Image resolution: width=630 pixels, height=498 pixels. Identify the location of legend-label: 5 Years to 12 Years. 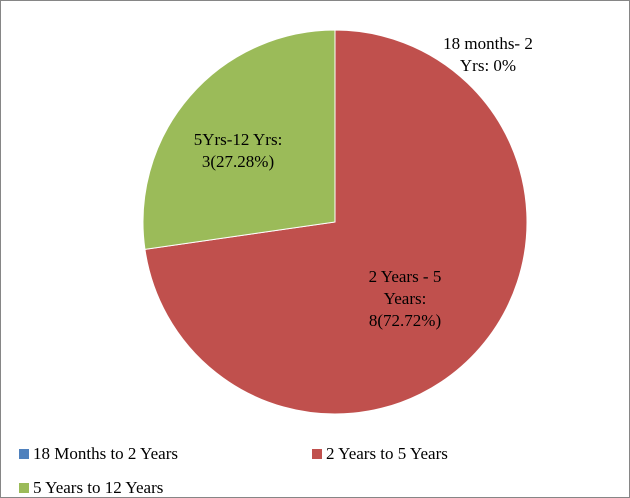
(98, 487).